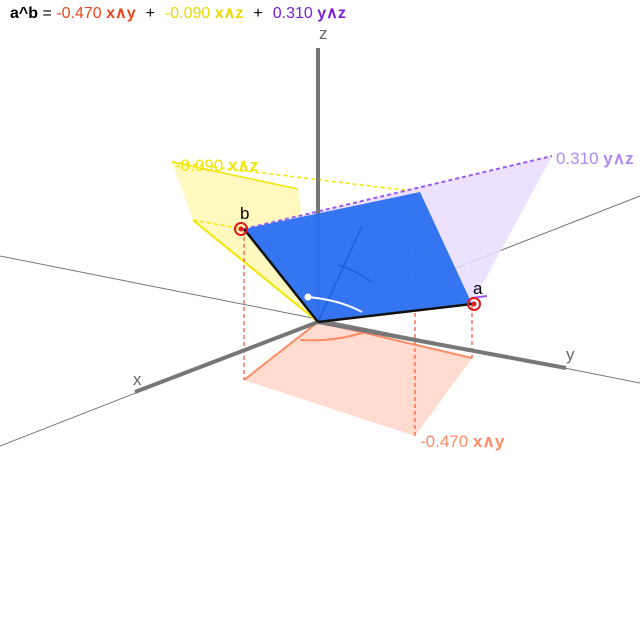  I want to click on y-axis-label: y, so click(570, 354).